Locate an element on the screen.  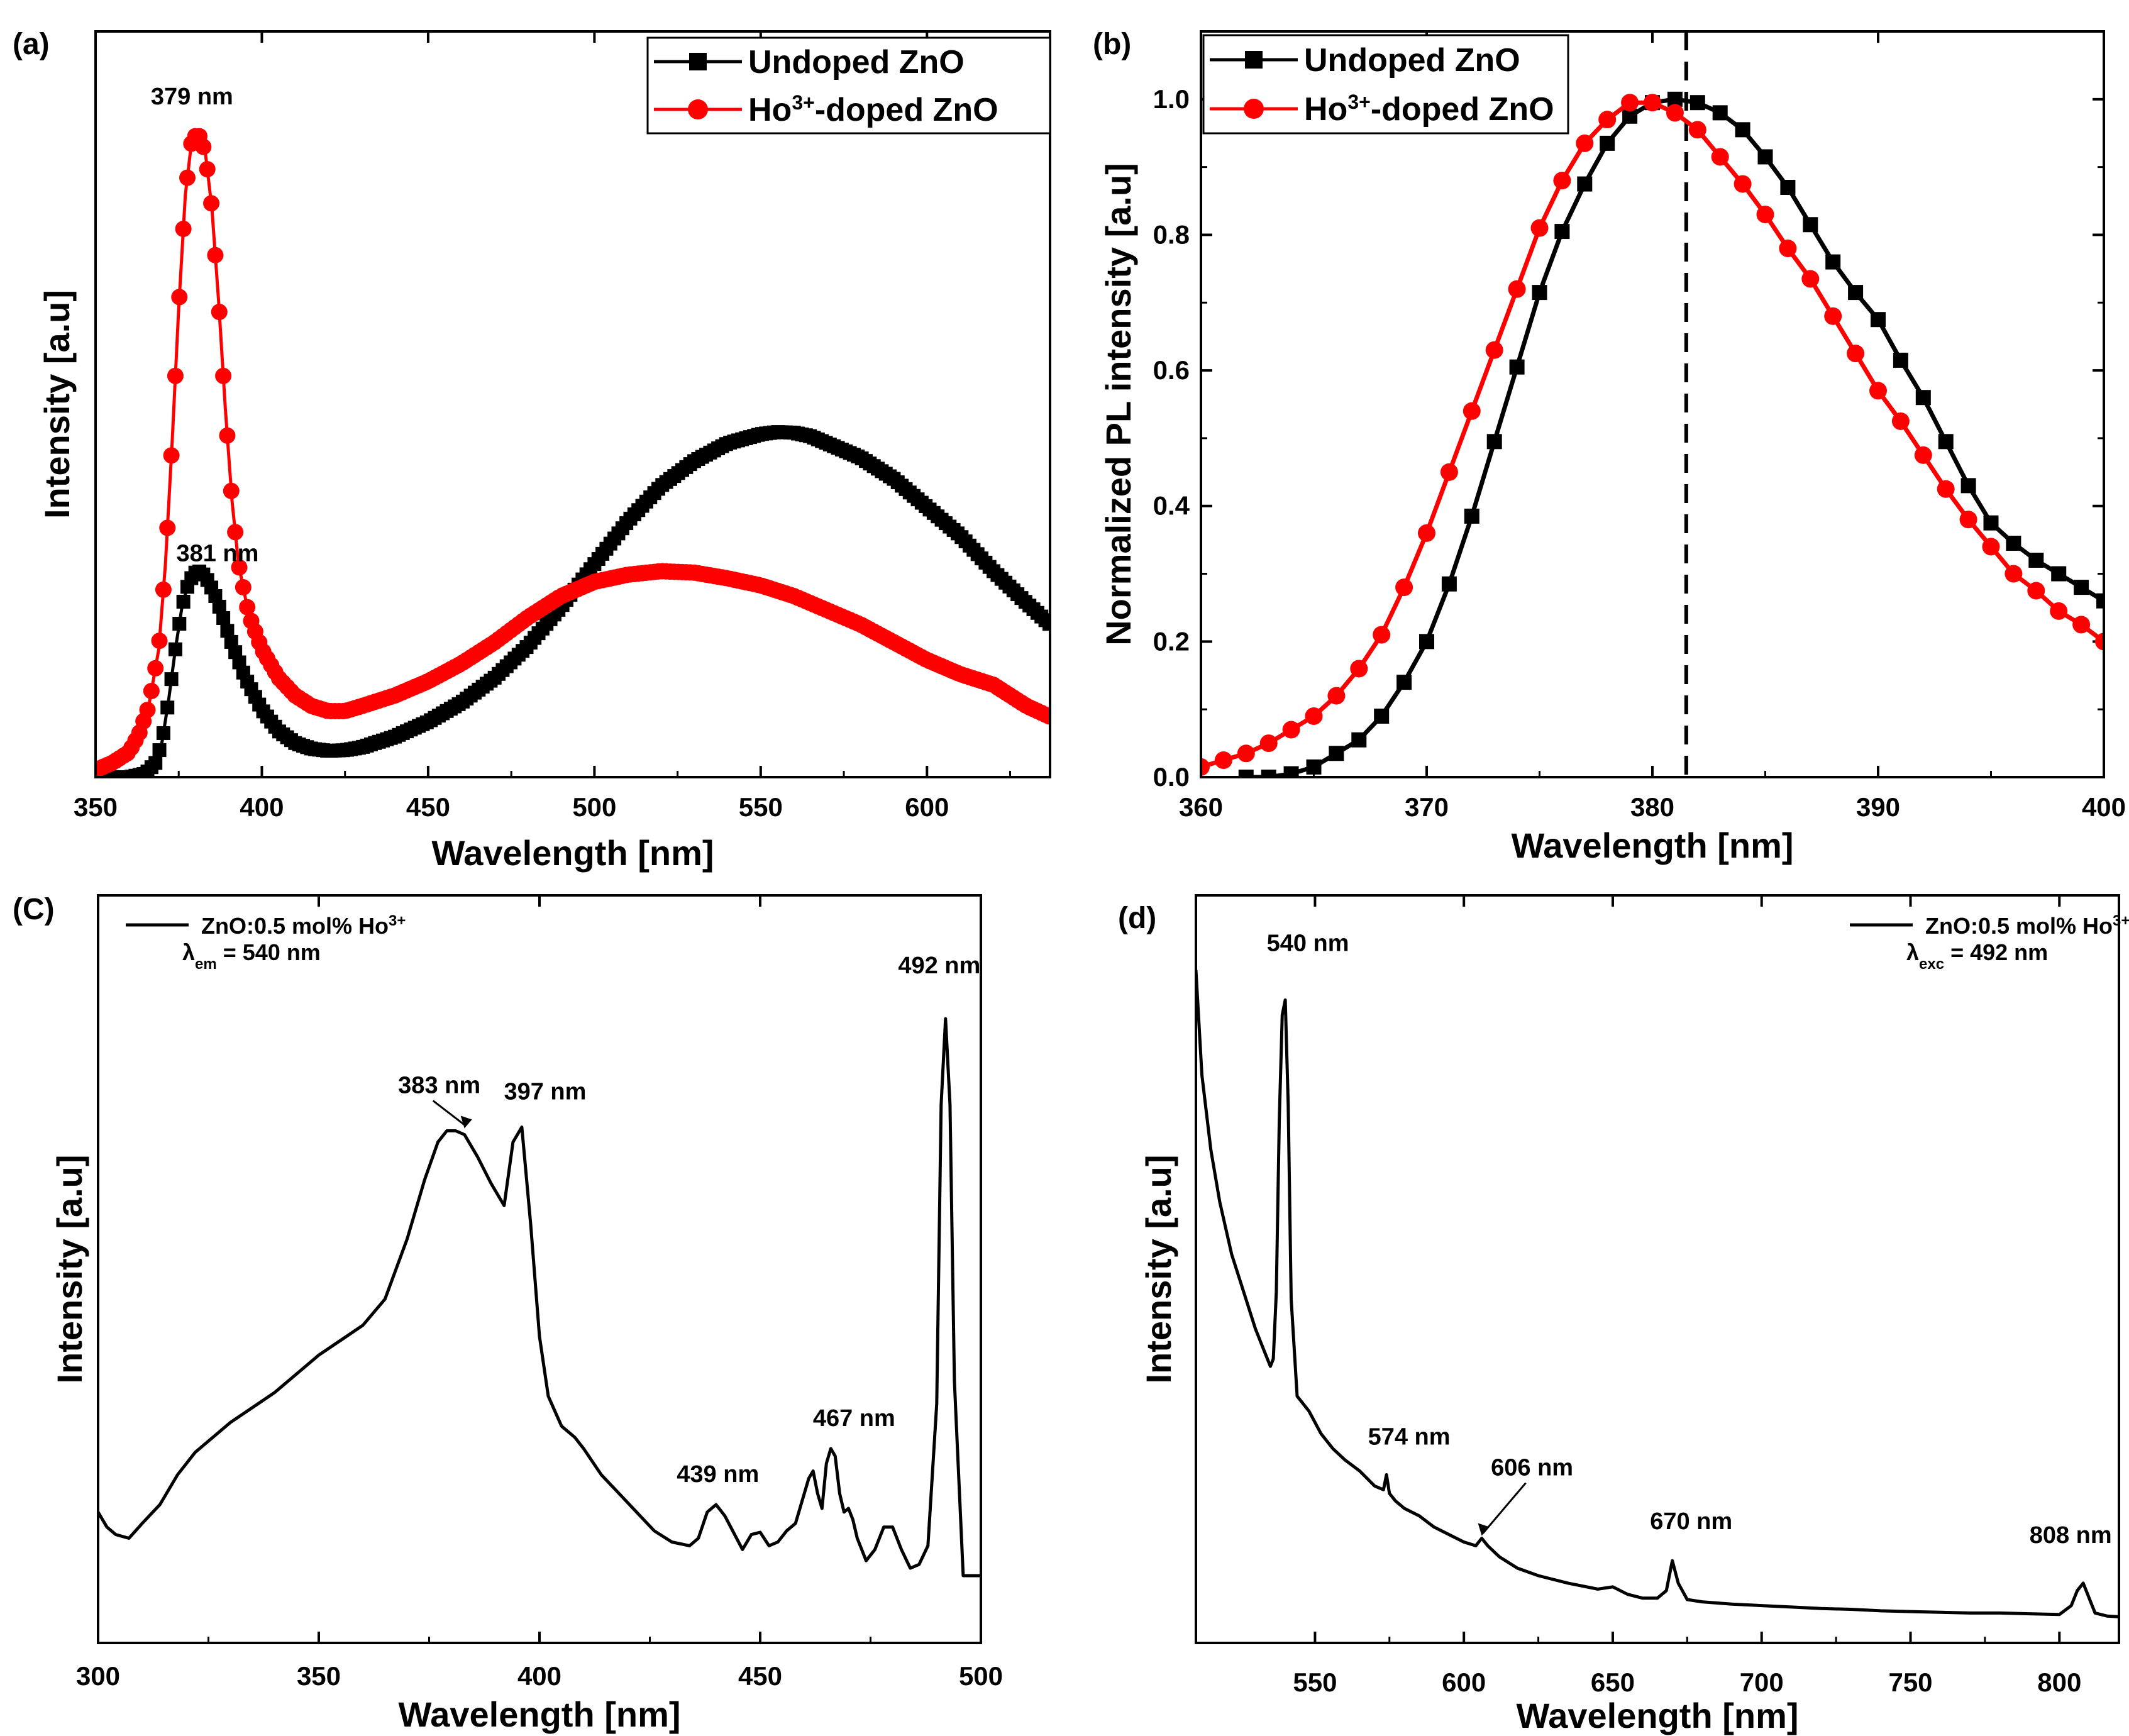
legend-label: Ho3+-doped ZnO is located at coordinates (873, 110).